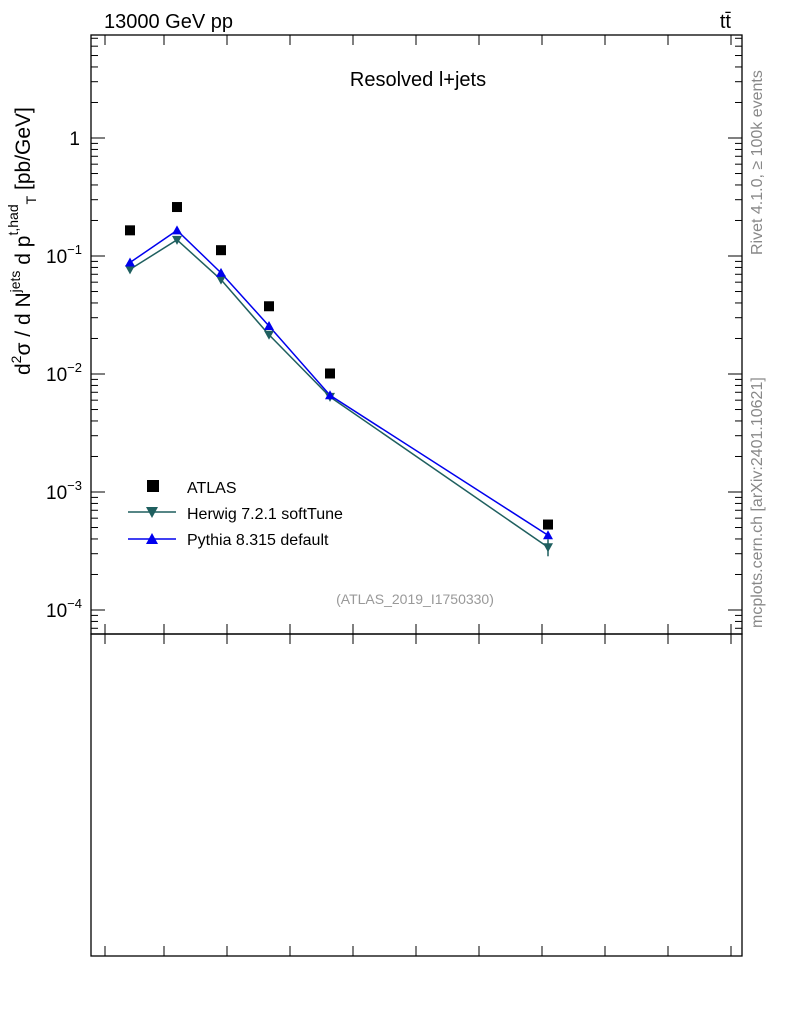  Describe the element at coordinates (418, 80) in the screenshot. I see `chart-title: Resolved l+jets` at that location.